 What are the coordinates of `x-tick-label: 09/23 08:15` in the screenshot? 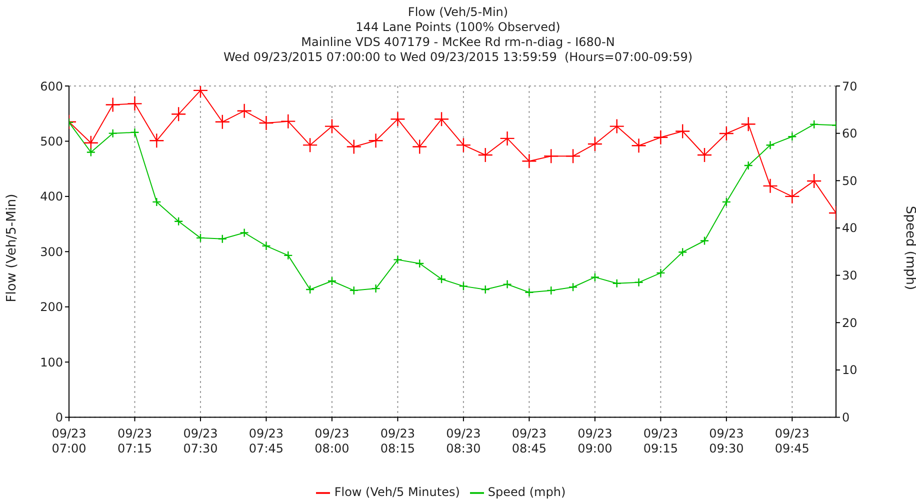 It's located at (398, 441).